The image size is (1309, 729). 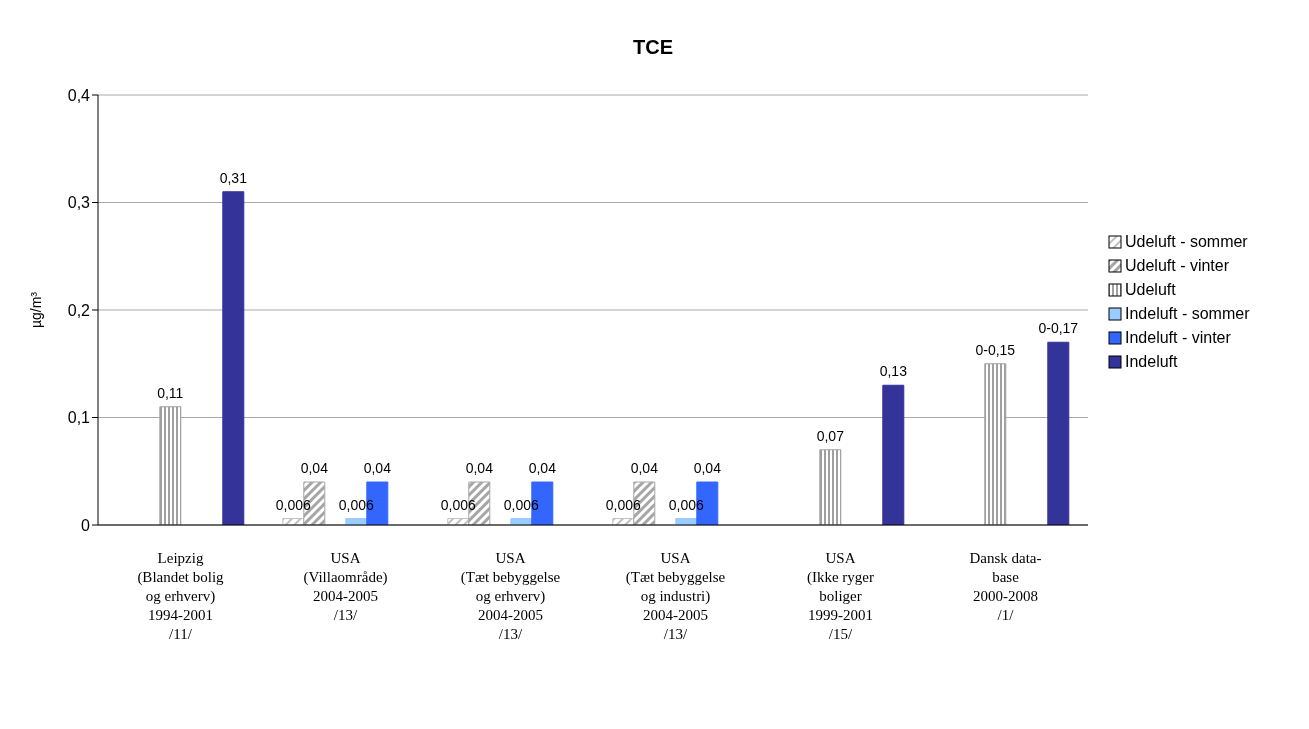 What do you see at coordinates (233, 177) in the screenshot?
I see `data-label: 0,31` at bounding box center [233, 177].